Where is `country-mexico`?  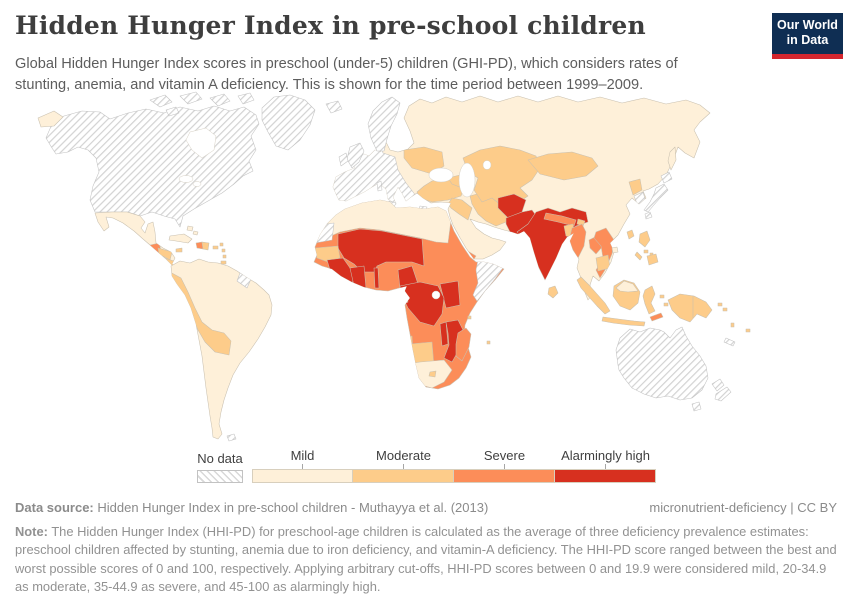
country-mexico is located at coordinates (141, 242).